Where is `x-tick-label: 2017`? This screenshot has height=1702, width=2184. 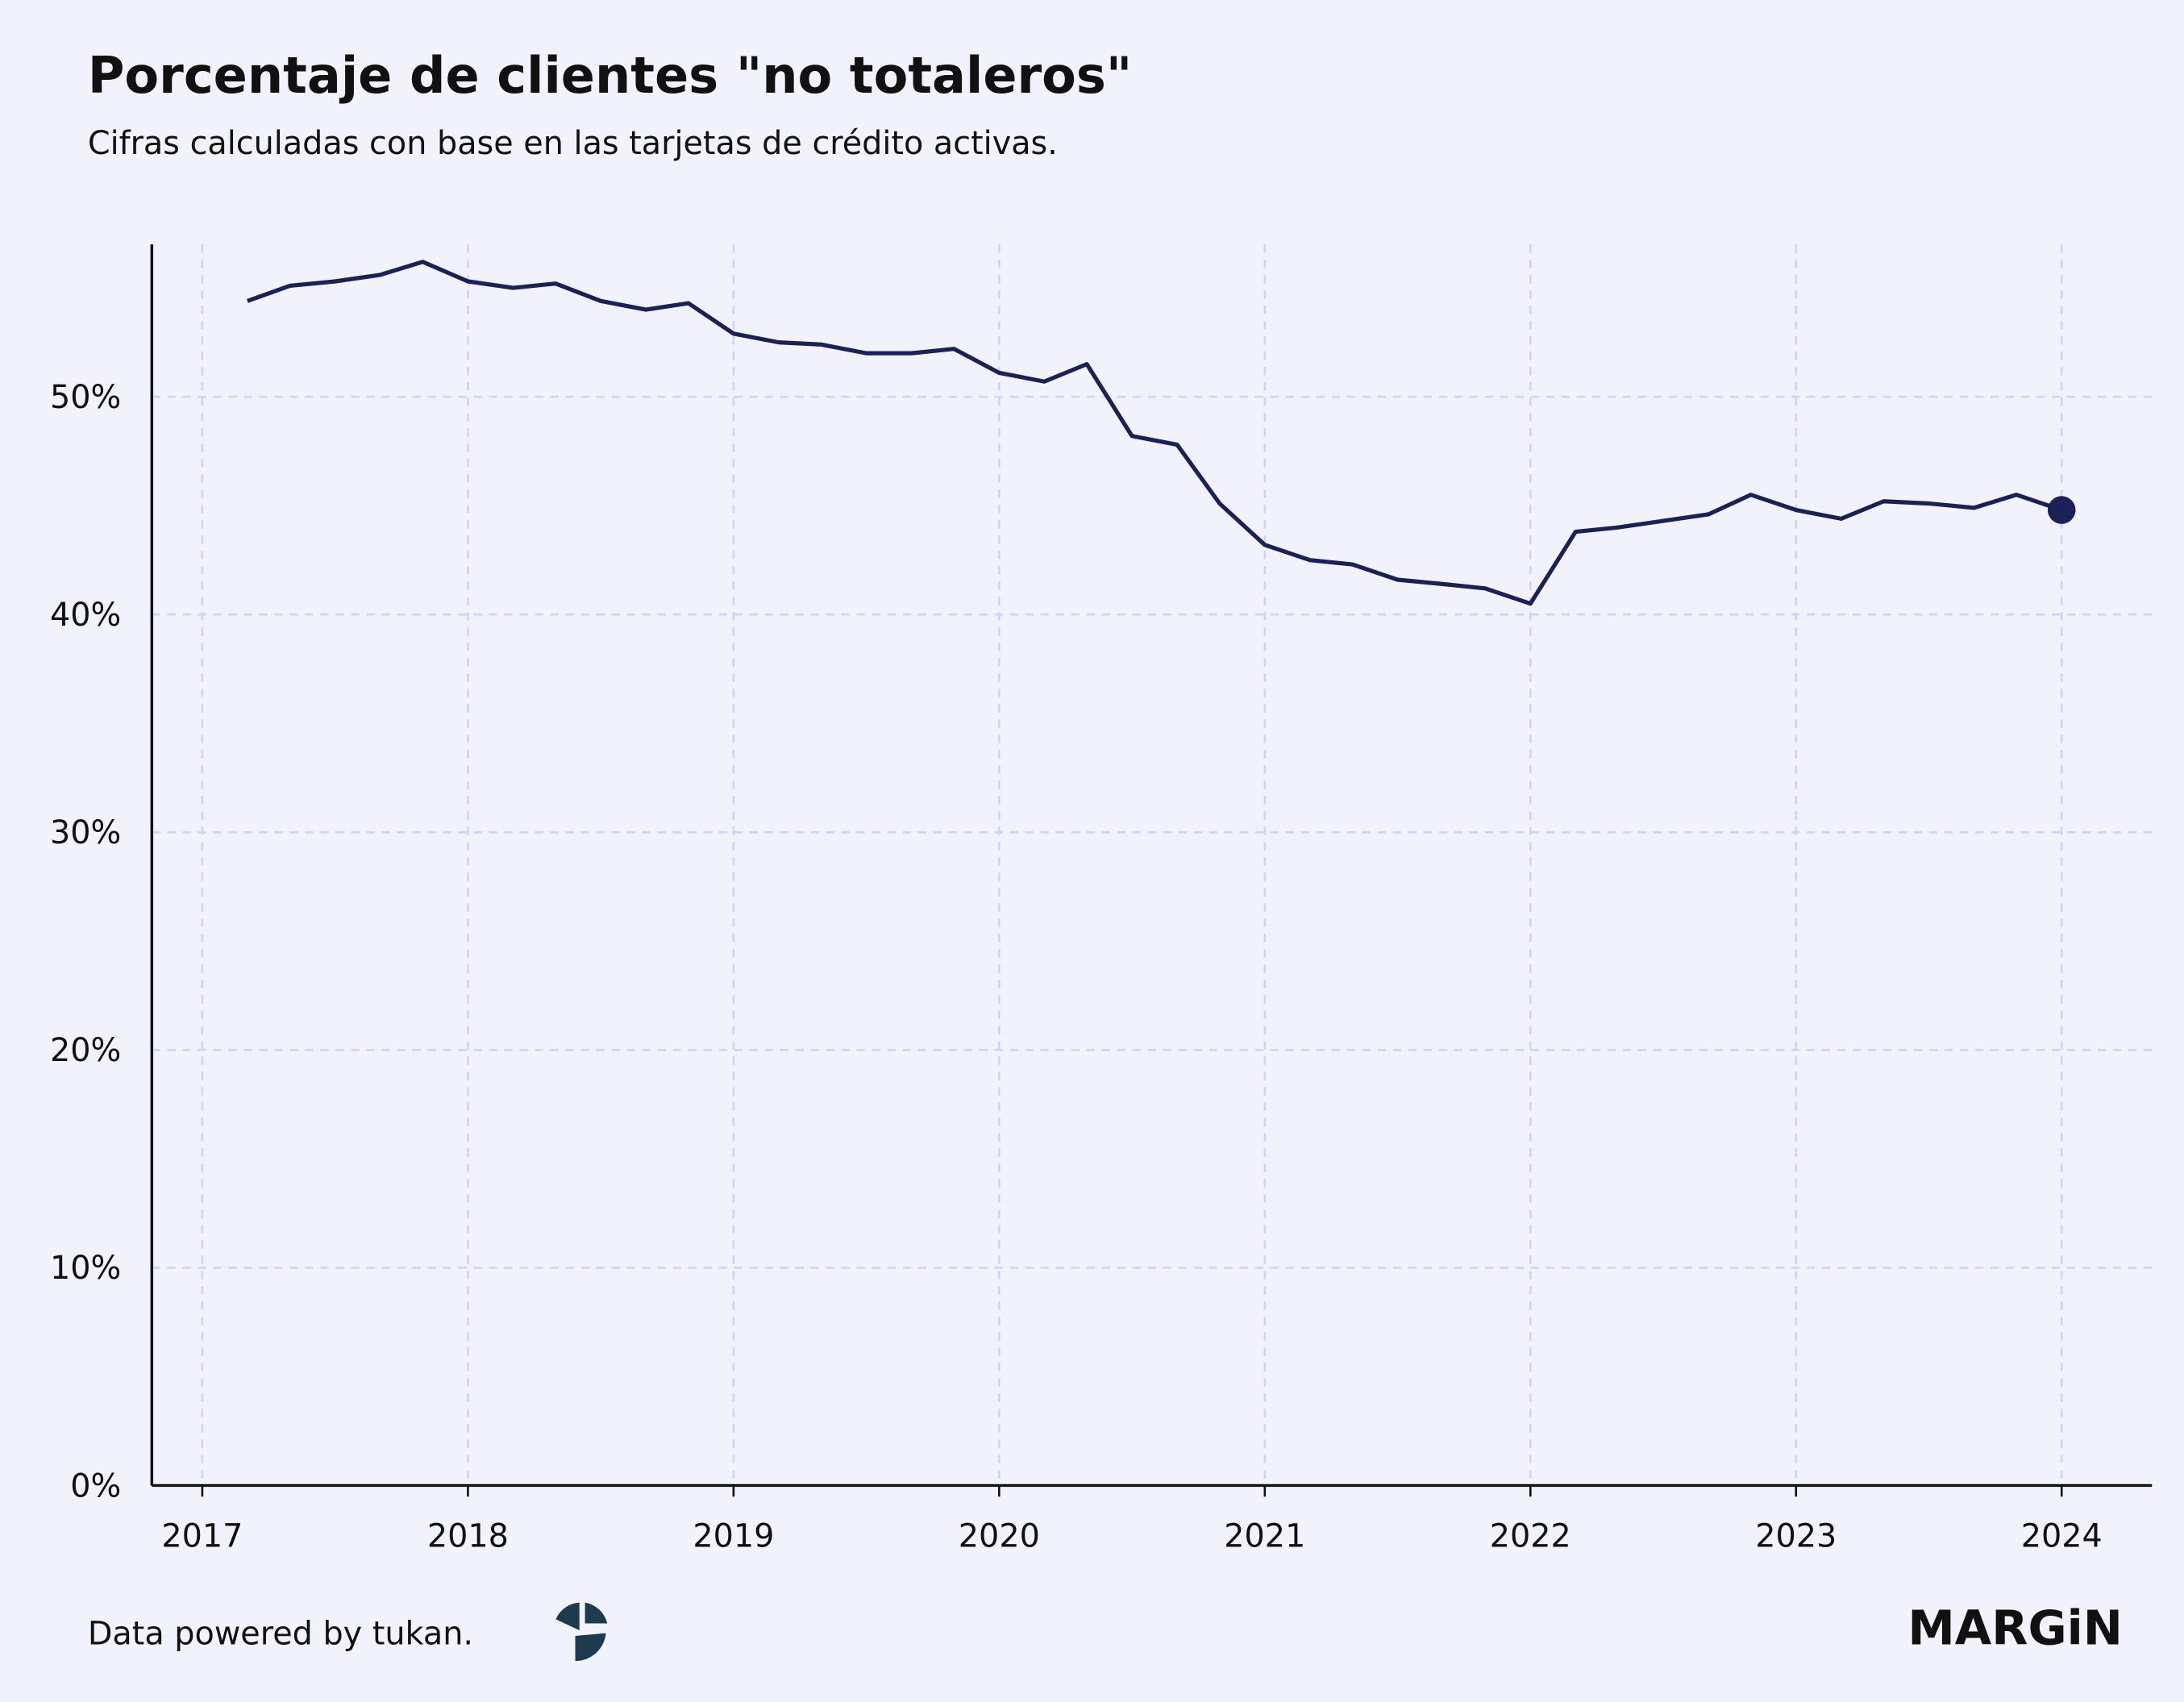
x-tick-label: 2017 is located at coordinates (202, 1535).